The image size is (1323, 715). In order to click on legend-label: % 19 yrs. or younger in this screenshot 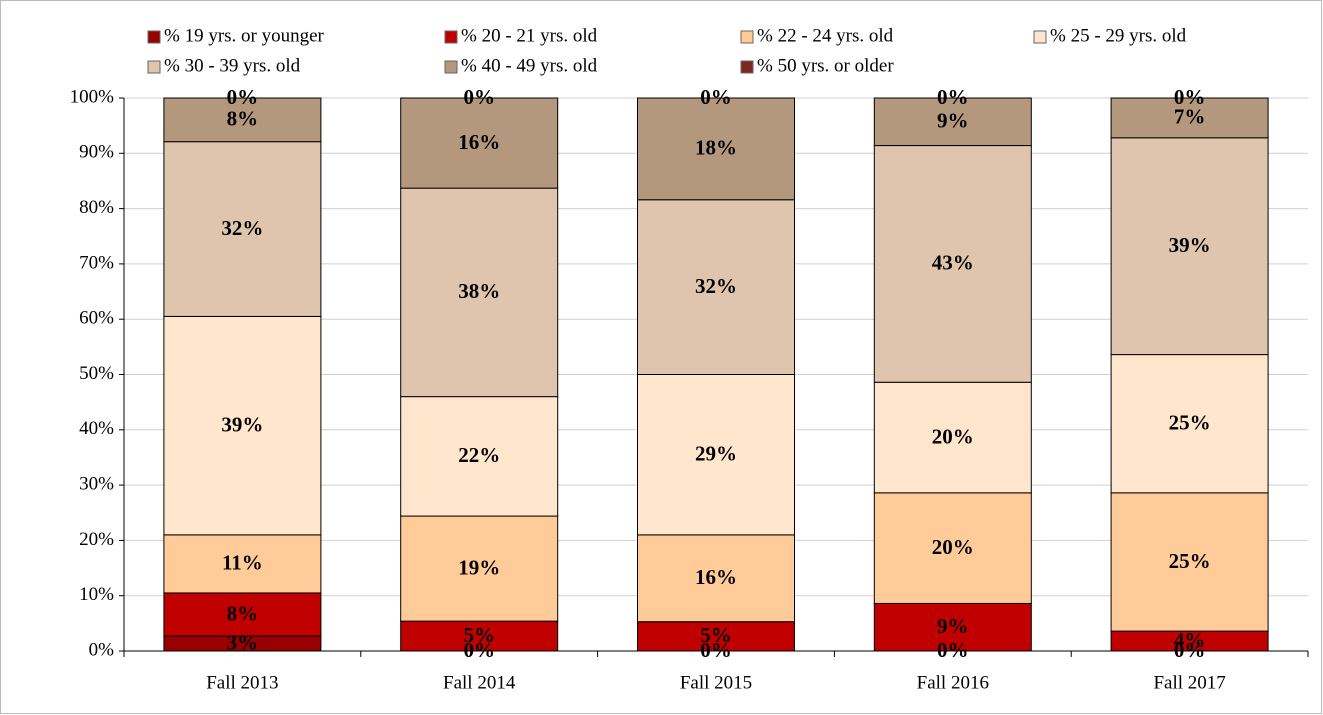, I will do `click(244, 35)`.